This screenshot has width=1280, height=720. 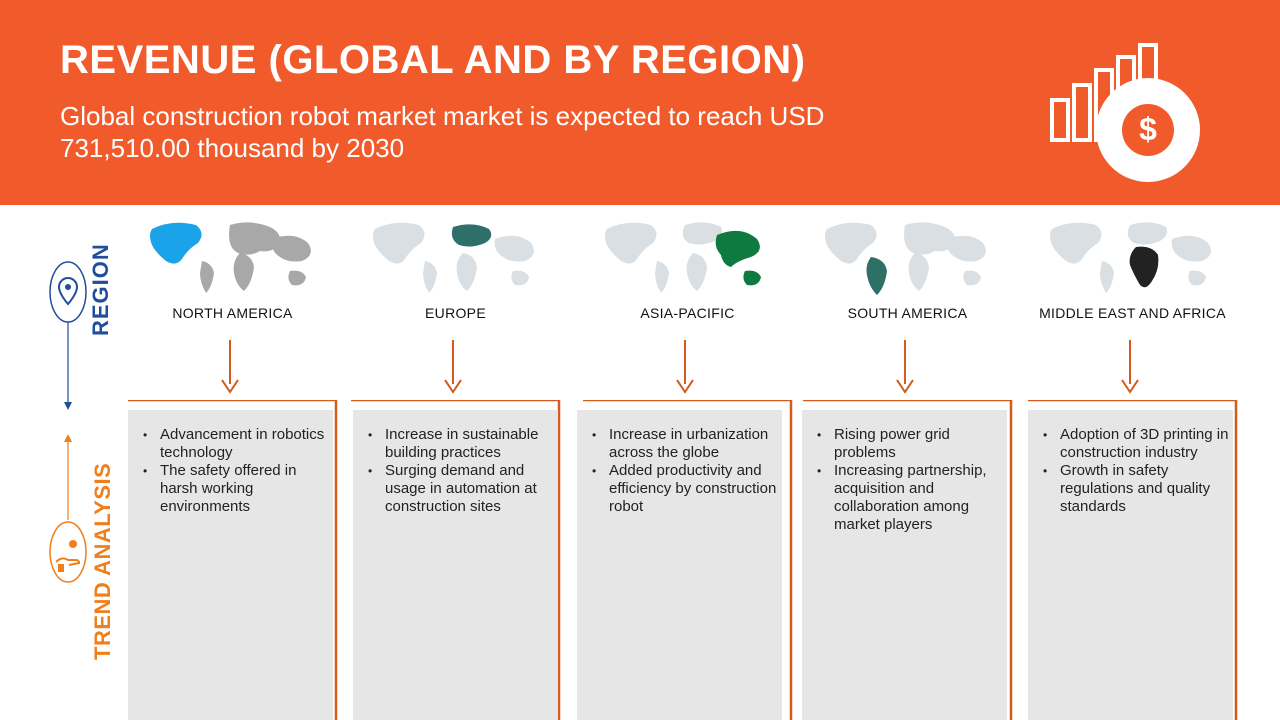 What do you see at coordinates (1130, 257) in the screenshot?
I see `world-map-middle-east-africa-icon` at bounding box center [1130, 257].